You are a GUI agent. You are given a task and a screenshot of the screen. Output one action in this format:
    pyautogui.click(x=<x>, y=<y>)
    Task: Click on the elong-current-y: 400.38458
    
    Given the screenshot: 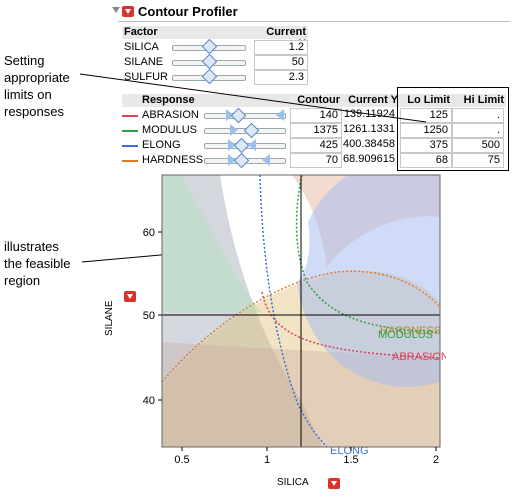 What is the action you would take?
    pyautogui.click(x=370, y=145)
    